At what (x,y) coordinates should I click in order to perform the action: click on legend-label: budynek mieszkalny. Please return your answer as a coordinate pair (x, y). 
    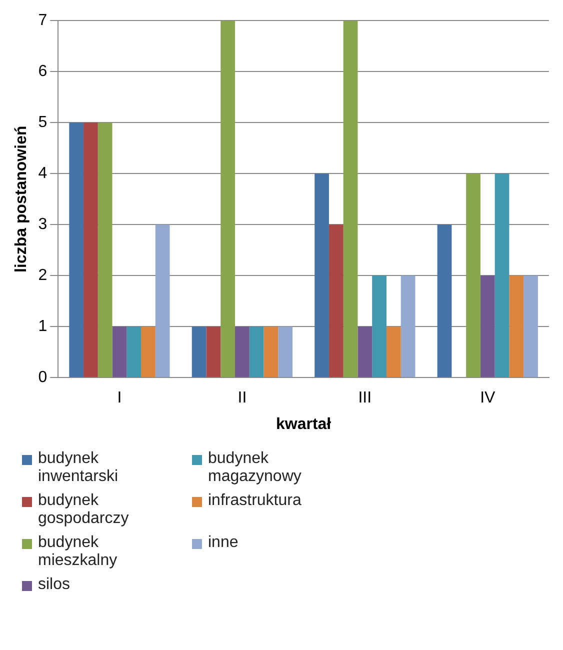
    Looking at the image, I should click on (78, 552).